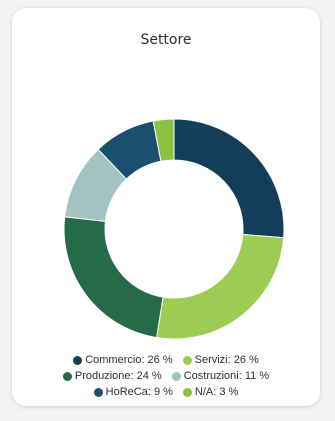 This screenshot has width=335, height=421. I want to click on legend-item-costruzioni: Costruzioni: 11 %, so click(220, 376).